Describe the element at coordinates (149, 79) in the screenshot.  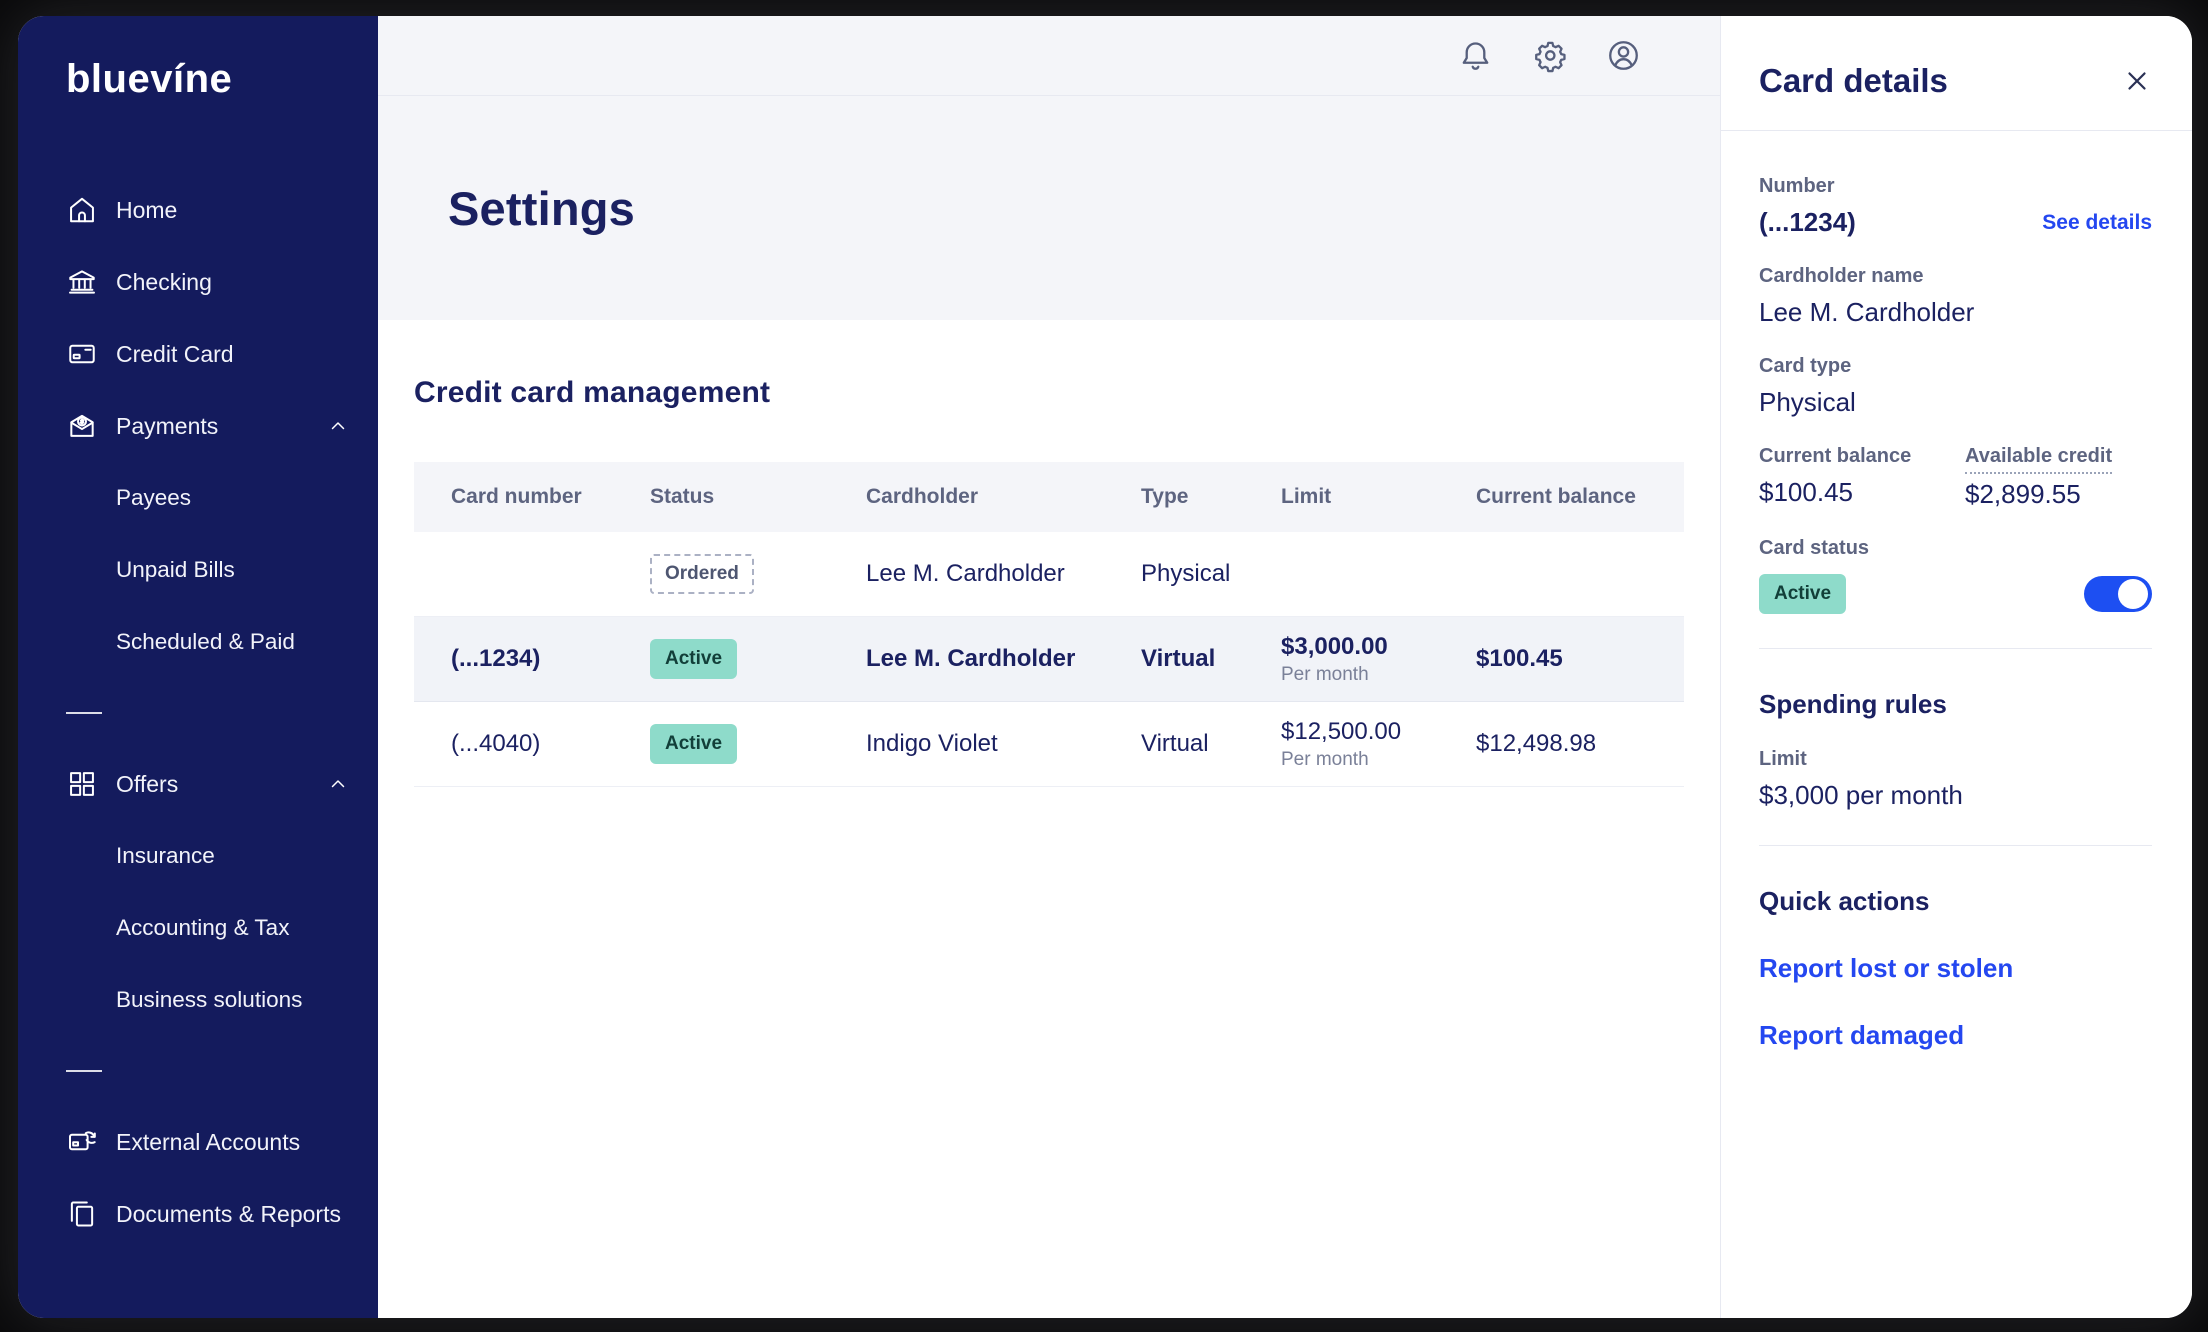
I see `bluevine-logo: bluevíne` at that location.